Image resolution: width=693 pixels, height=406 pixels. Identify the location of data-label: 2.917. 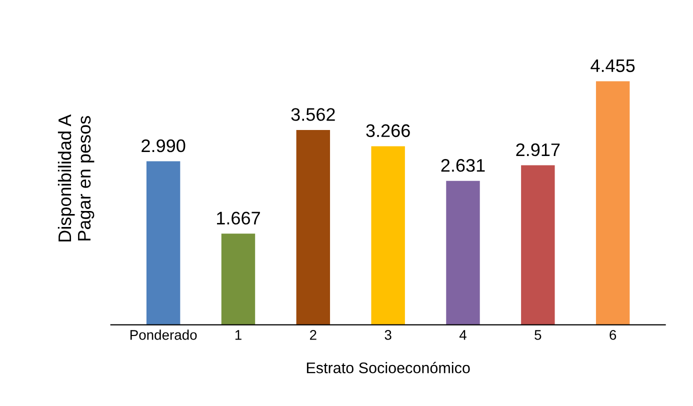
(538, 149).